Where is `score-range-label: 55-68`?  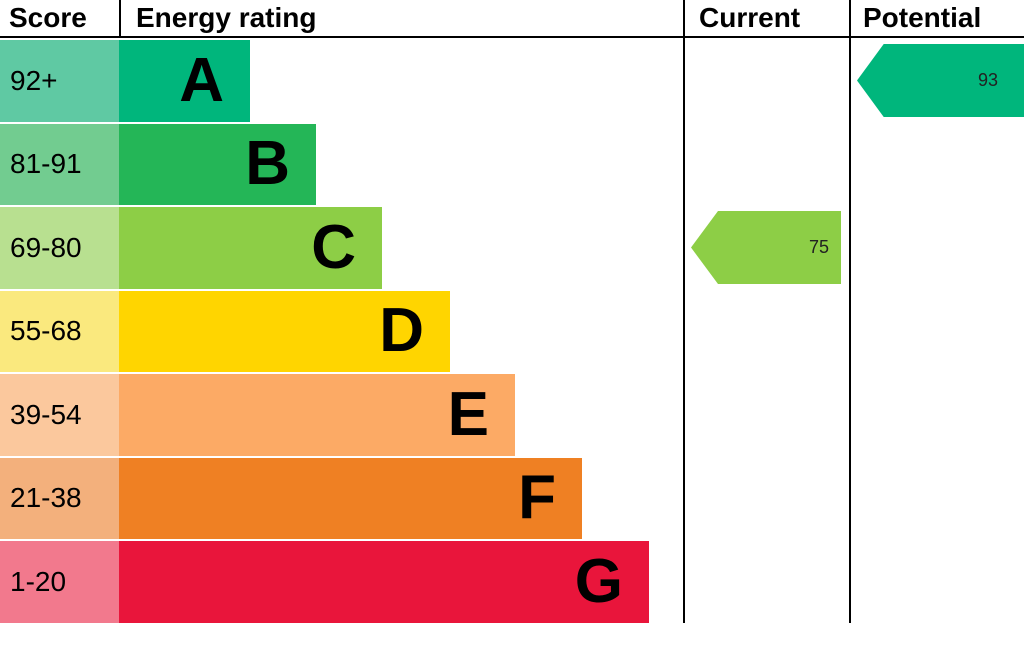 score-range-label: 55-68 is located at coordinates (59, 331).